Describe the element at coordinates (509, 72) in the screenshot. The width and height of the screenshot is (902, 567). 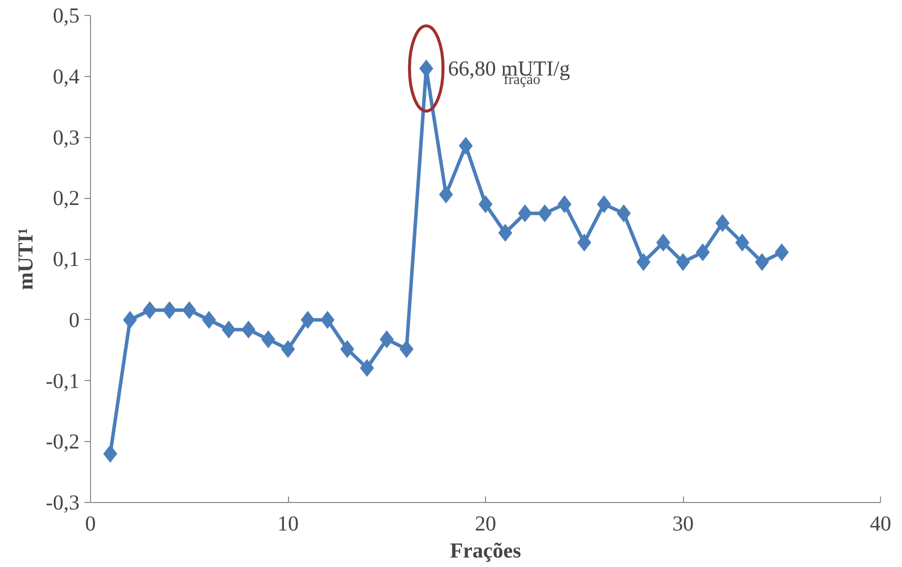
I see `annotation: 66,80 mUTI/gfração` at that location.